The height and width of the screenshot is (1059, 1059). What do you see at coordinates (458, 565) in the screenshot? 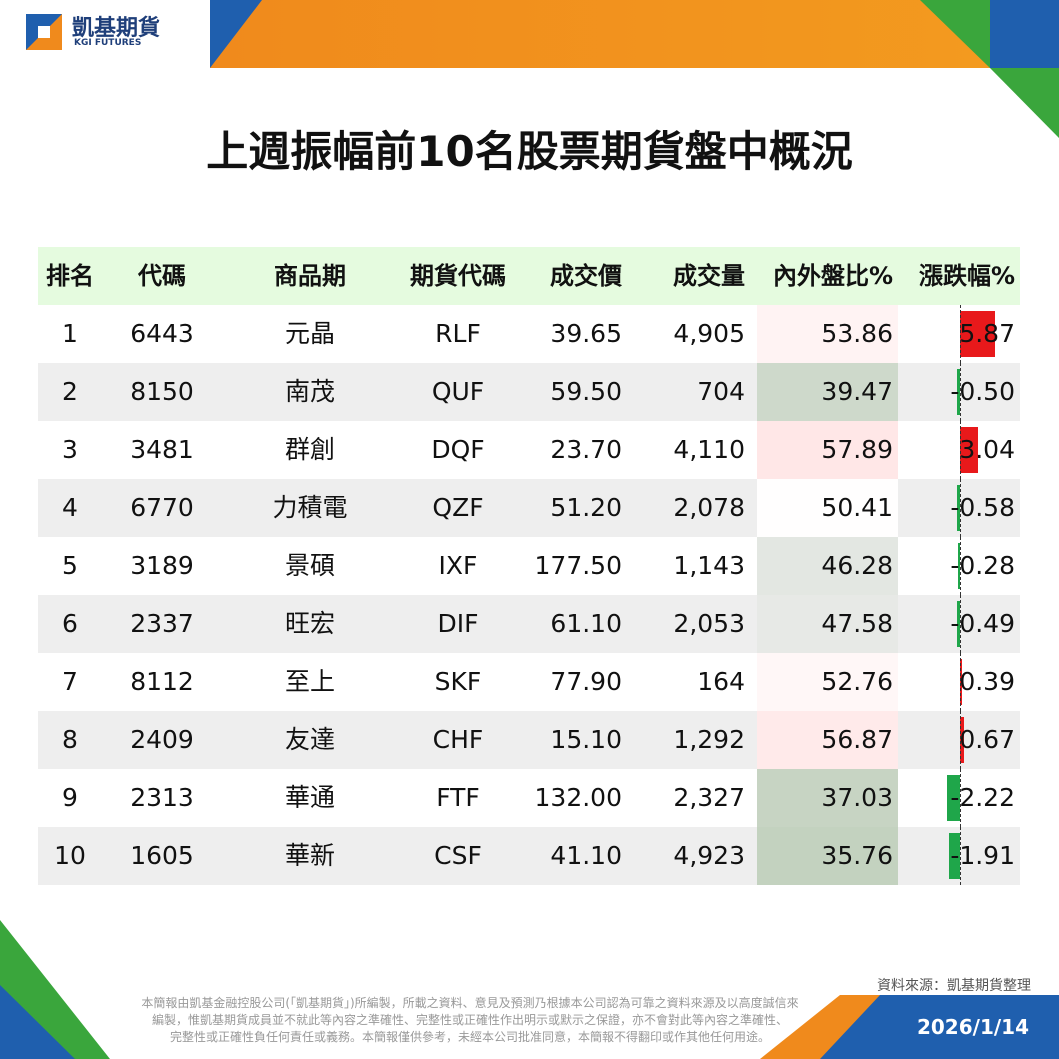
I see `cell: IXF` at bounding box center [458, 565].